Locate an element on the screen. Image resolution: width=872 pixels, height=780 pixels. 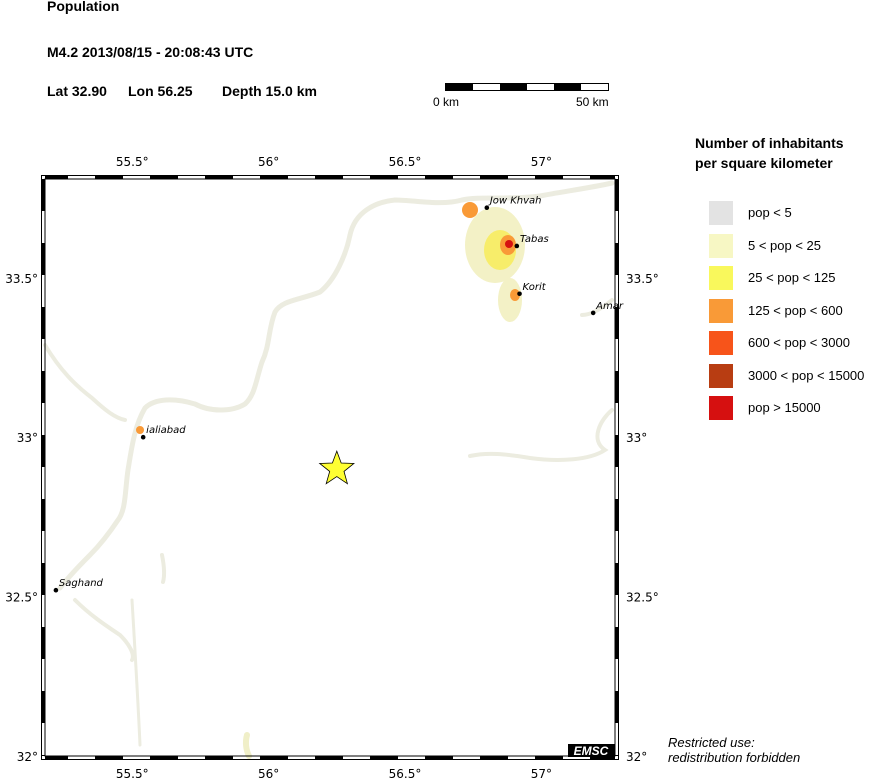
legend-label: 600 < pop < 3000 is located at coordinates (799, 342).